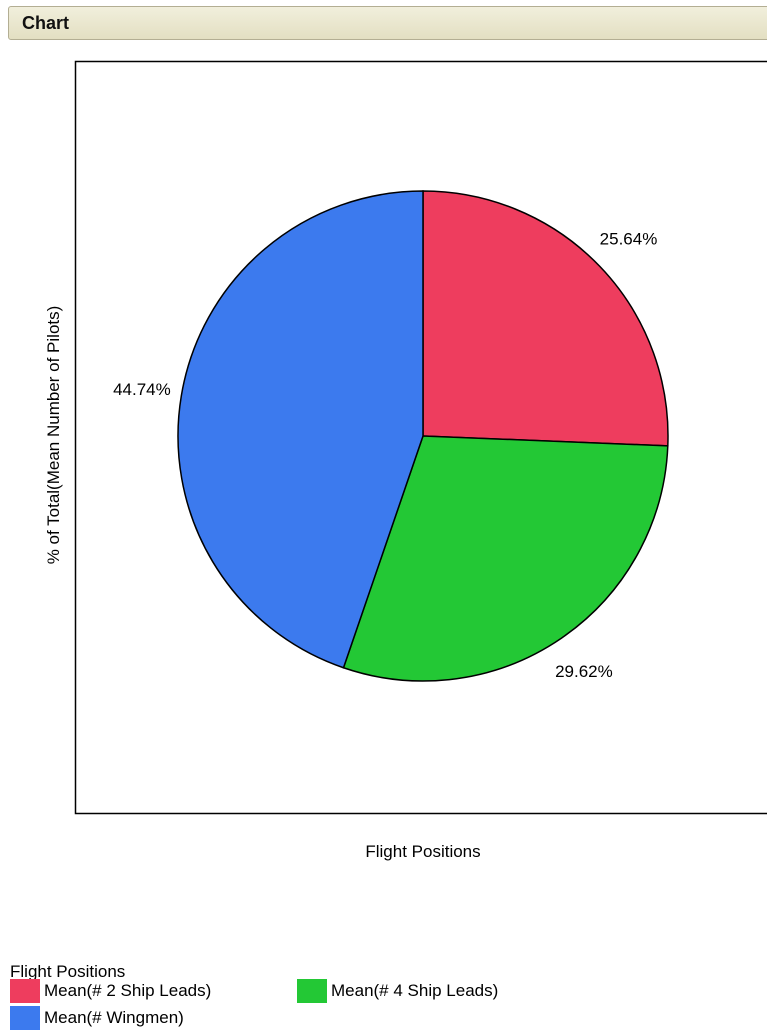 The image size is (767, 1036). Describe the element at coordinates (114, 1017) in the screenshot. I see `legend-label: Mean(# Wingmen)` at that location.